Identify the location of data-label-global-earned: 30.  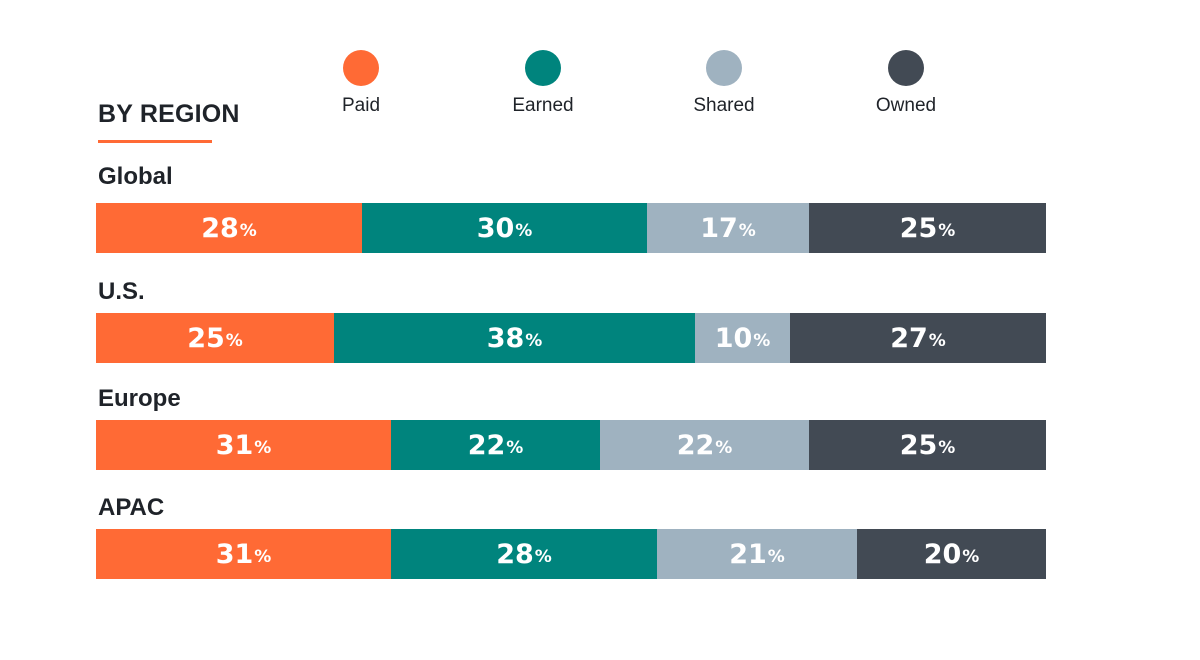
(495, 228).